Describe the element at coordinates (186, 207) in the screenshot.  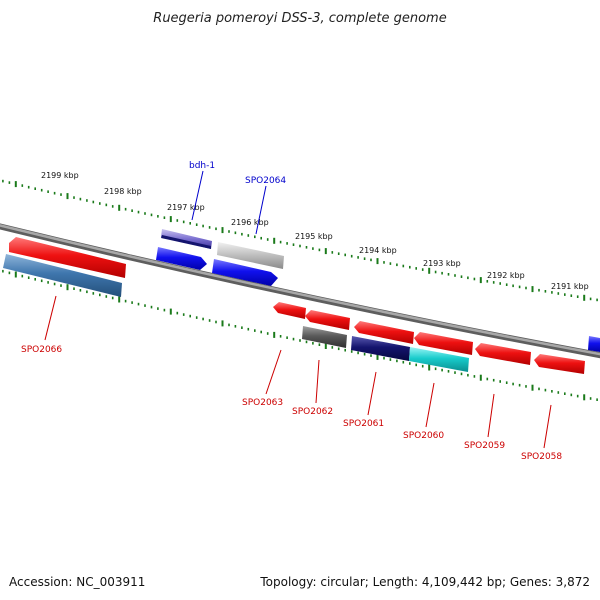
I see `kbp-label-2197: 2197 kbp` at that location.